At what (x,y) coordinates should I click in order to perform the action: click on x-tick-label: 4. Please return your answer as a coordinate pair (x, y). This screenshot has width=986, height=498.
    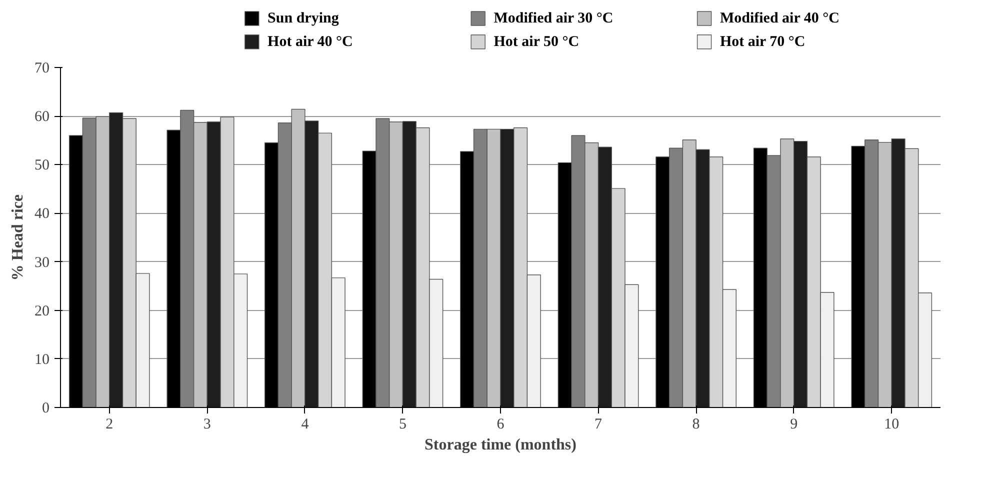
    Looking at the image, I should click on (305, 424).